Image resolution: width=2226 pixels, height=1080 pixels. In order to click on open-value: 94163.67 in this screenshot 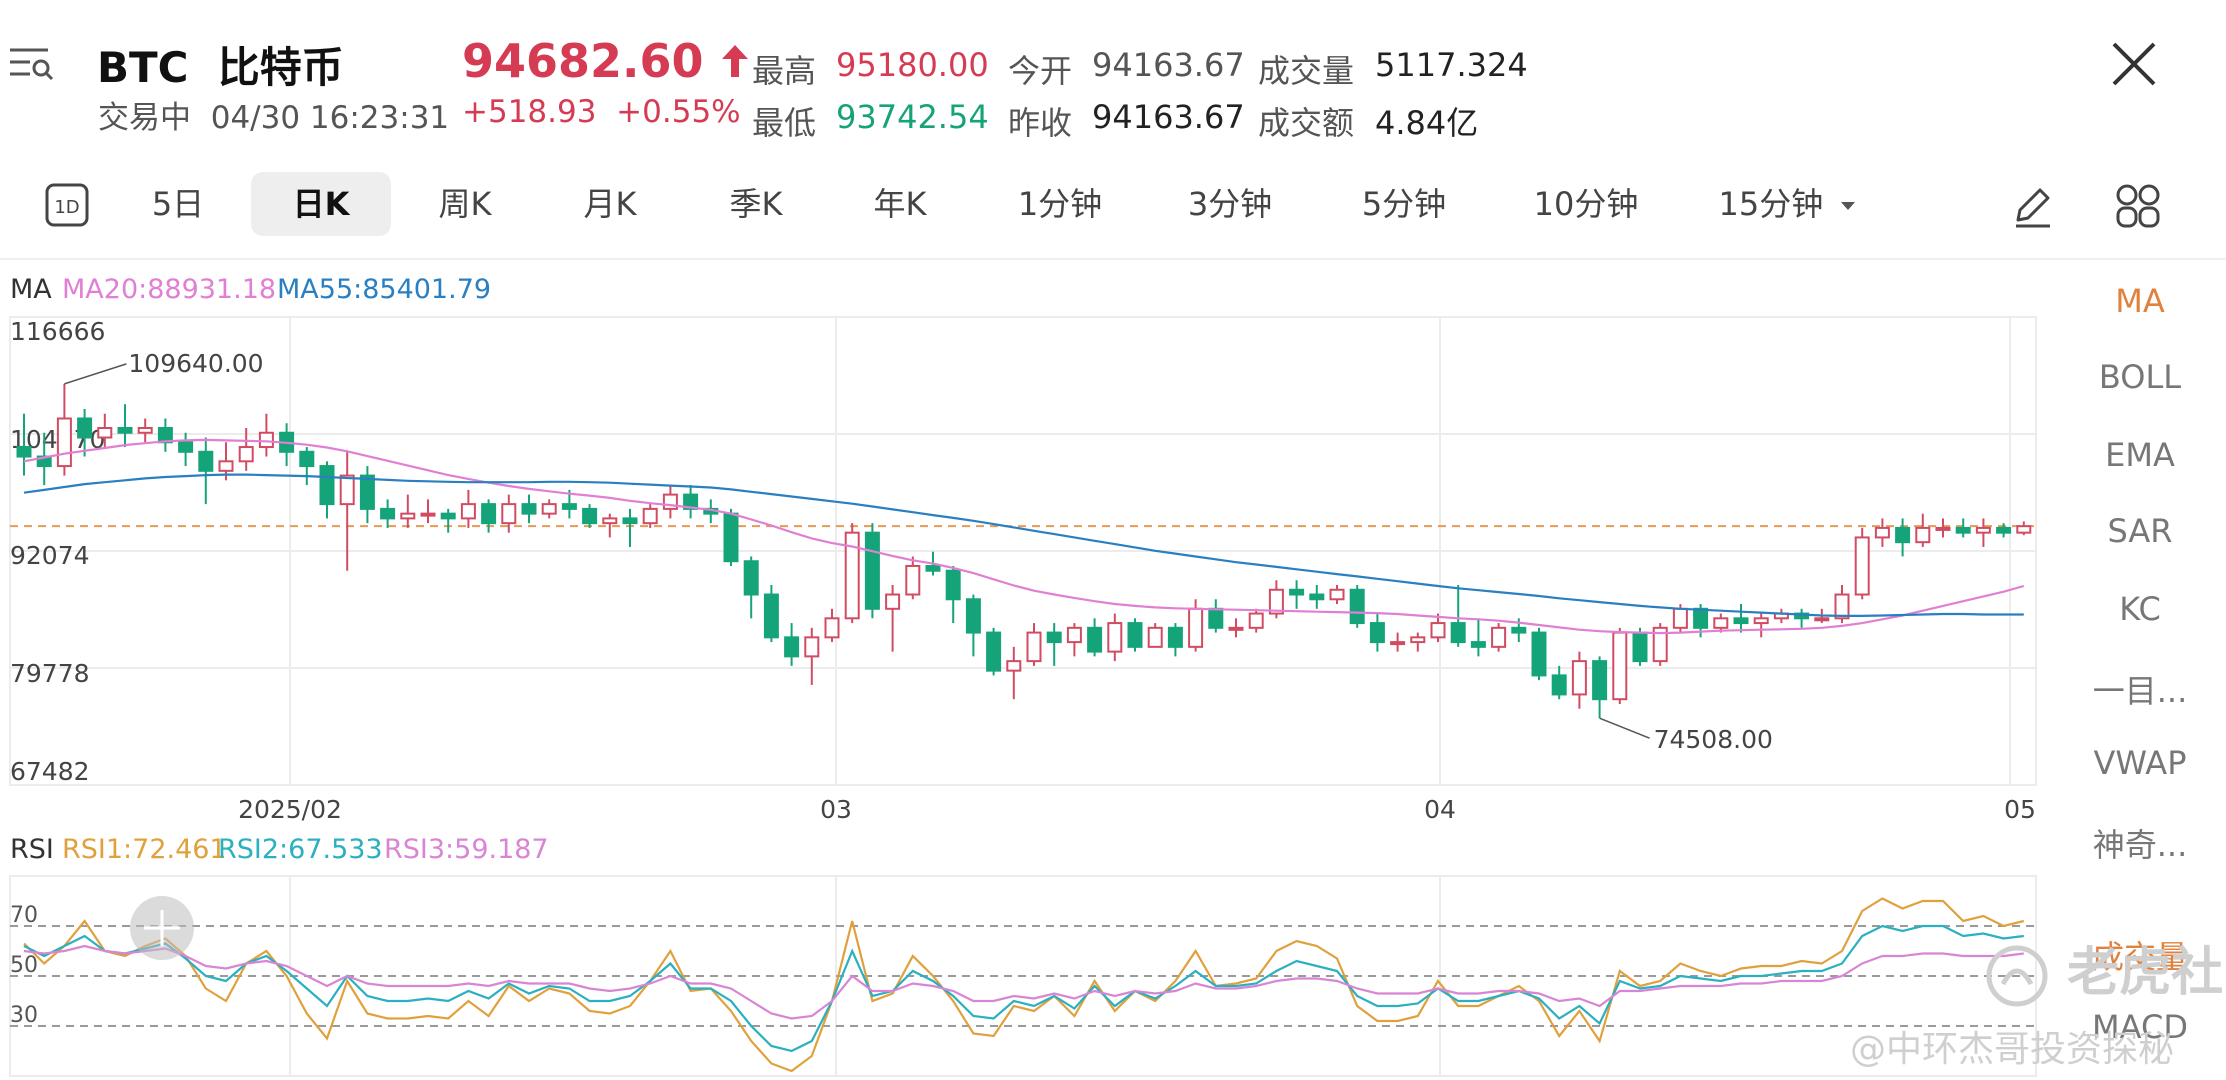, I will do `click(1168, 65)`.